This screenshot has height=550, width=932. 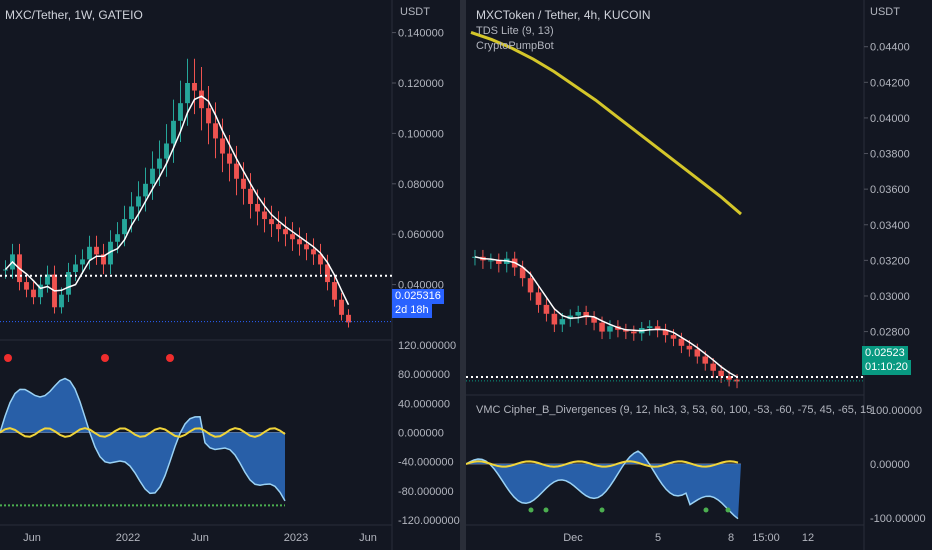 What do you see at coordinates (418, 296) in the screenshot?
I see `left-price-tag: 0.025316` at bounding box center [418, 296].